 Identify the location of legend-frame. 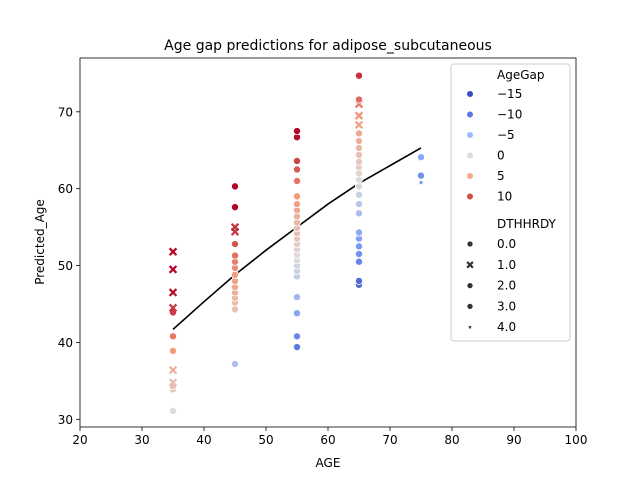
(510, 202).